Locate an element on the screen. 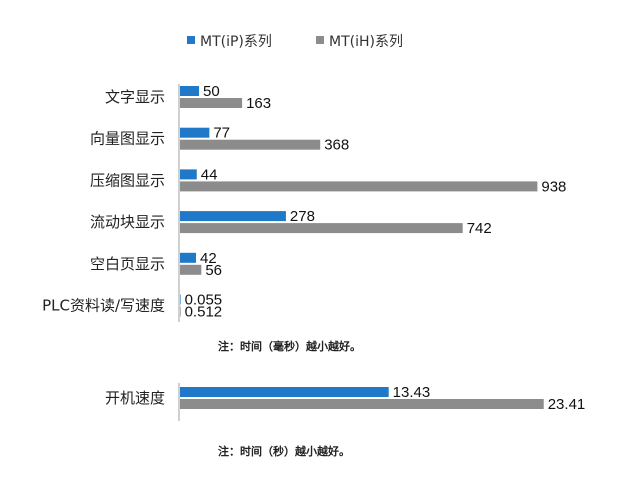  data-label: 0.512 is located at coordinates (204, 312).